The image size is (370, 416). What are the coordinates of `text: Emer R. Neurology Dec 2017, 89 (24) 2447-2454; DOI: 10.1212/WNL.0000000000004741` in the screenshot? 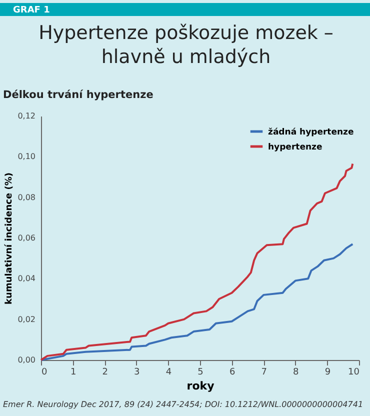 It's located at (183, 404).